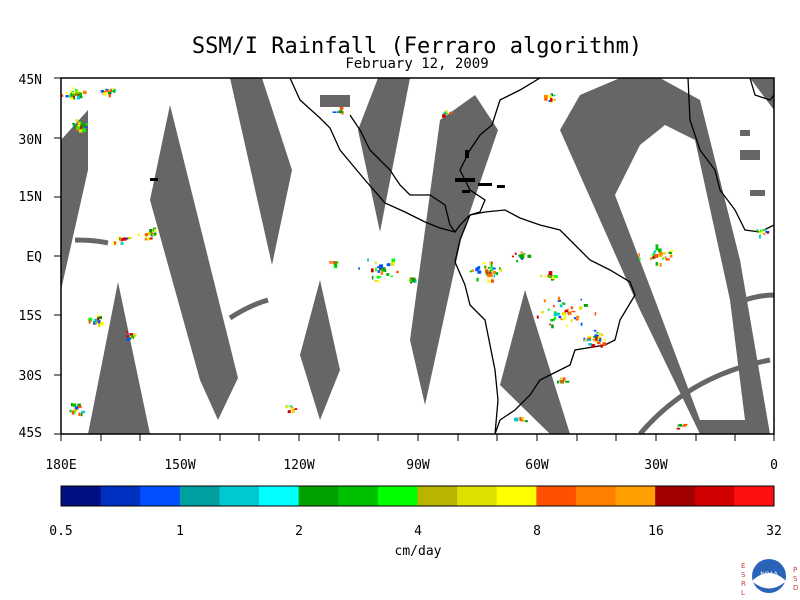  What do you see at coordinates (795, 588) in the screenshot?
I see `logo-letter: D` at bounding box center [795, 588].